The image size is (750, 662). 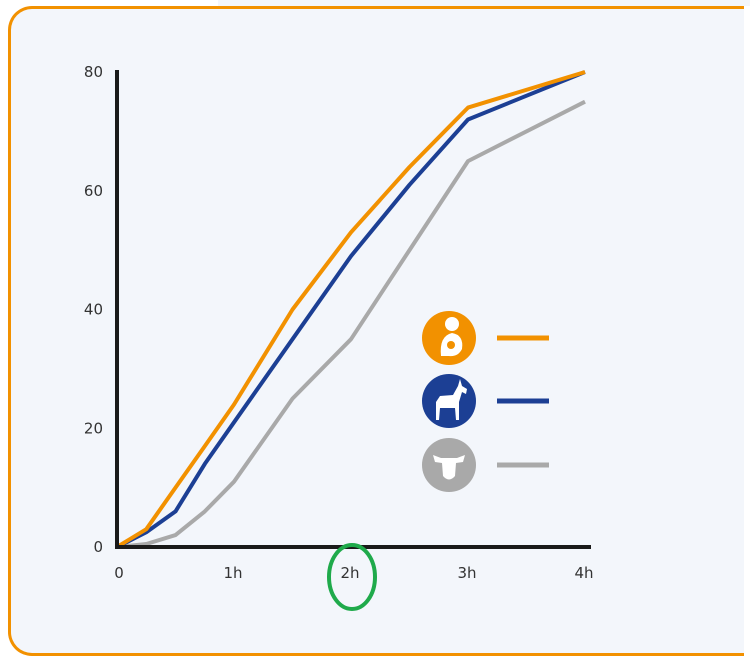 I want to click on legend-item-goat, so click(x=485, y=401).